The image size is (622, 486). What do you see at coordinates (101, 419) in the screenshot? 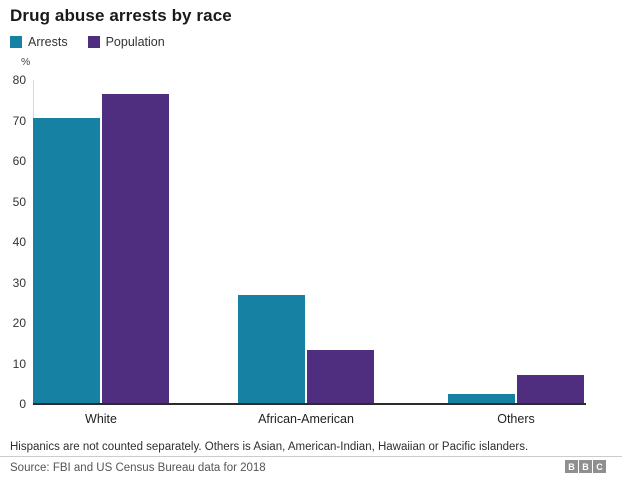
I see `x-axis-category-label: White` at bounding box center [101, 419].